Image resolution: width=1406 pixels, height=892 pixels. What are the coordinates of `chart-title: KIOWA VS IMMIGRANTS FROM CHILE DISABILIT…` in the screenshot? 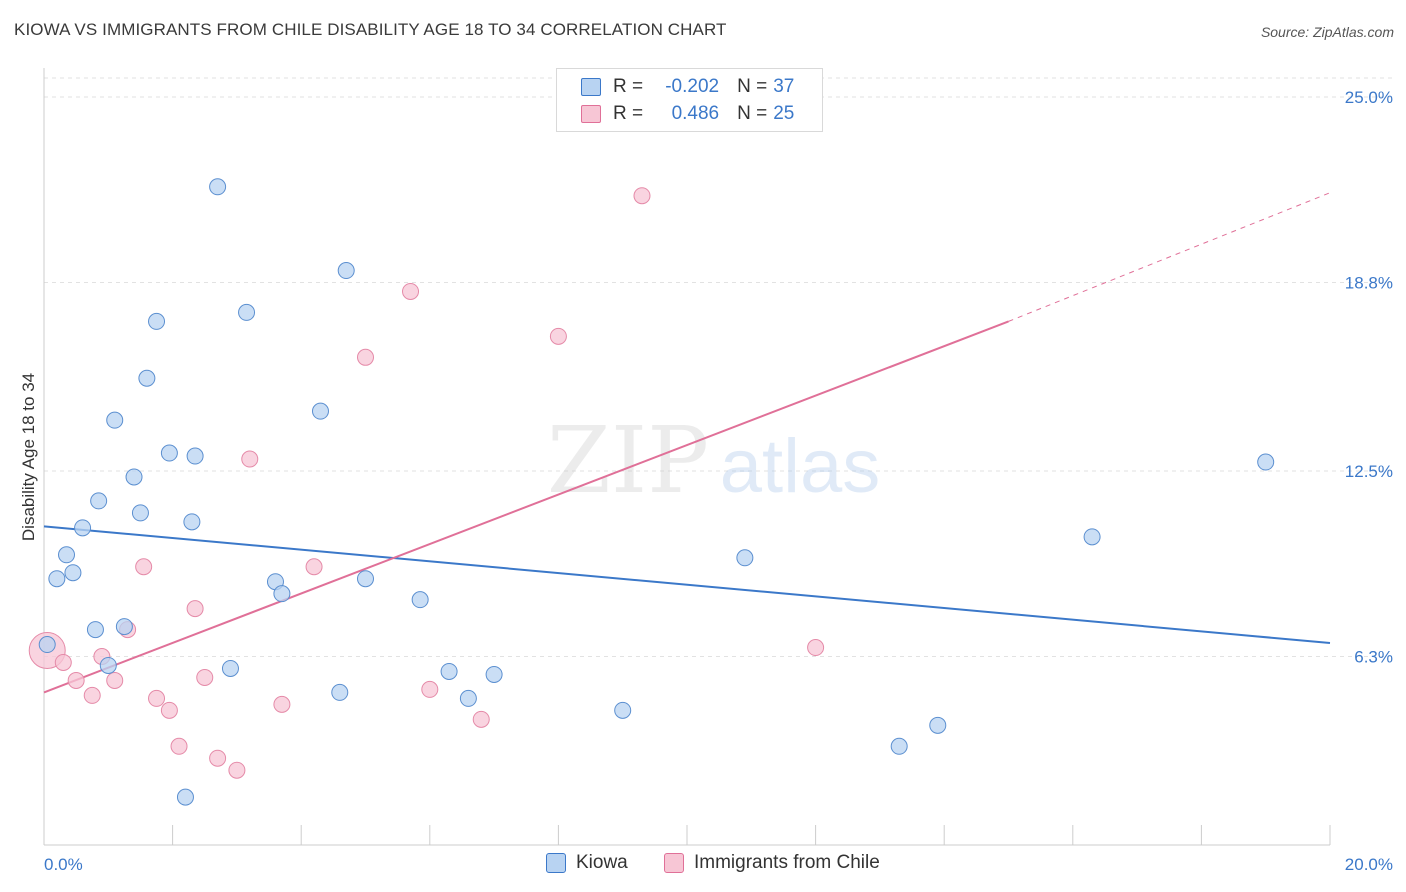 It's located at (370, 29).